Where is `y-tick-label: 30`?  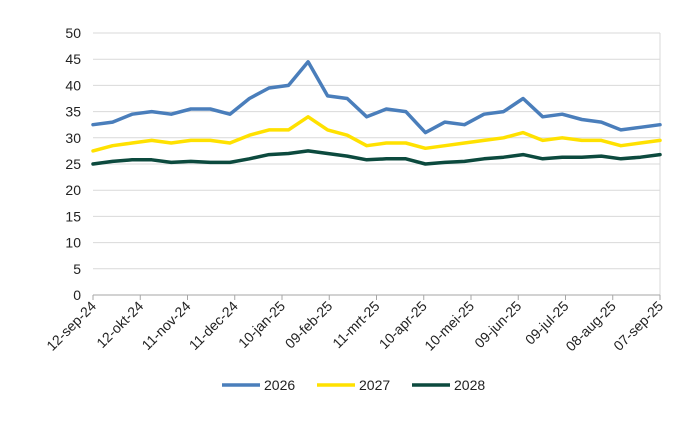
y-tick-label: 30 is located at coordinates (73, 138).